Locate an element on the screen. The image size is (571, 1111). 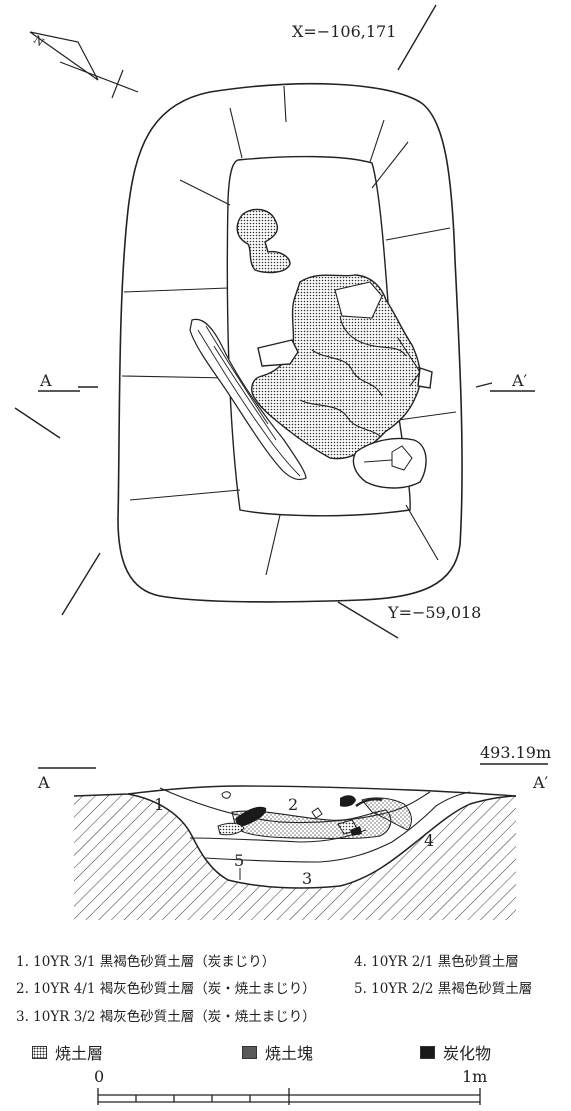
layer-number: 5 is located at coordinates (239, 860).